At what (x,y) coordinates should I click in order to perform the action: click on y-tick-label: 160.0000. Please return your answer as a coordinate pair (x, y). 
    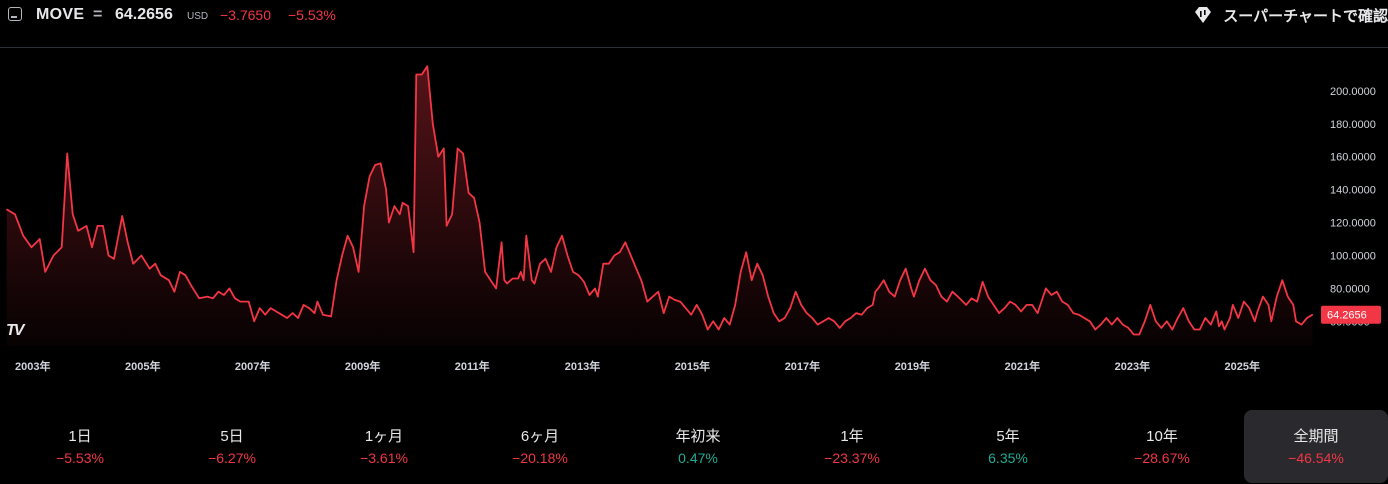
    Looking at the image, I should click on (1353, 158).